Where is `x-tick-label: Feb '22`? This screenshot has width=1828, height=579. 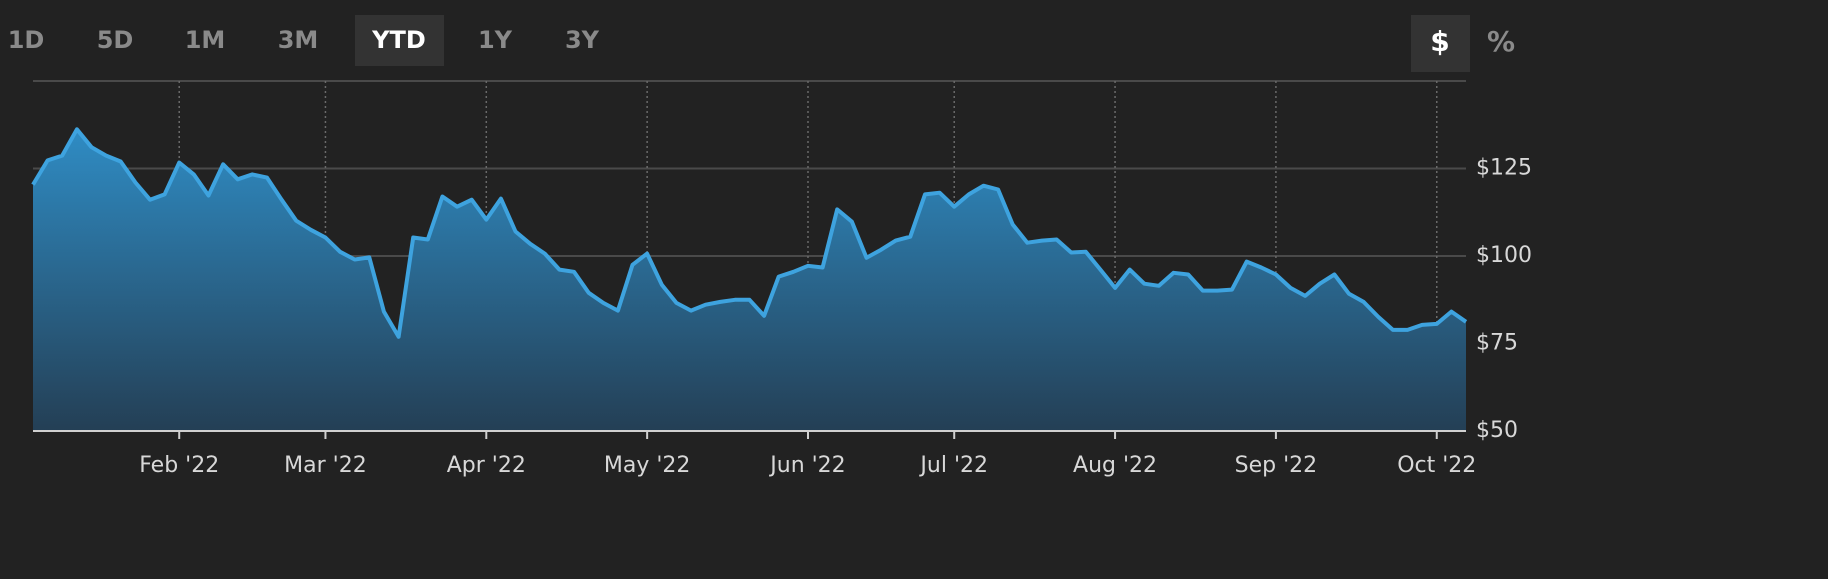 x-tick-label: Feb '22 is located at coordinates (179, 465).